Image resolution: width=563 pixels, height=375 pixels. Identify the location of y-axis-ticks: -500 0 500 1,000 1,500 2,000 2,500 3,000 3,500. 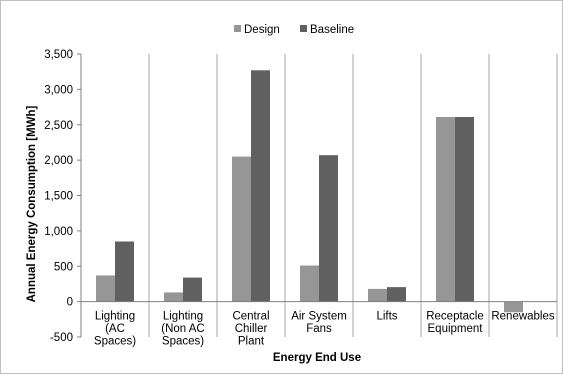
(62, 196).